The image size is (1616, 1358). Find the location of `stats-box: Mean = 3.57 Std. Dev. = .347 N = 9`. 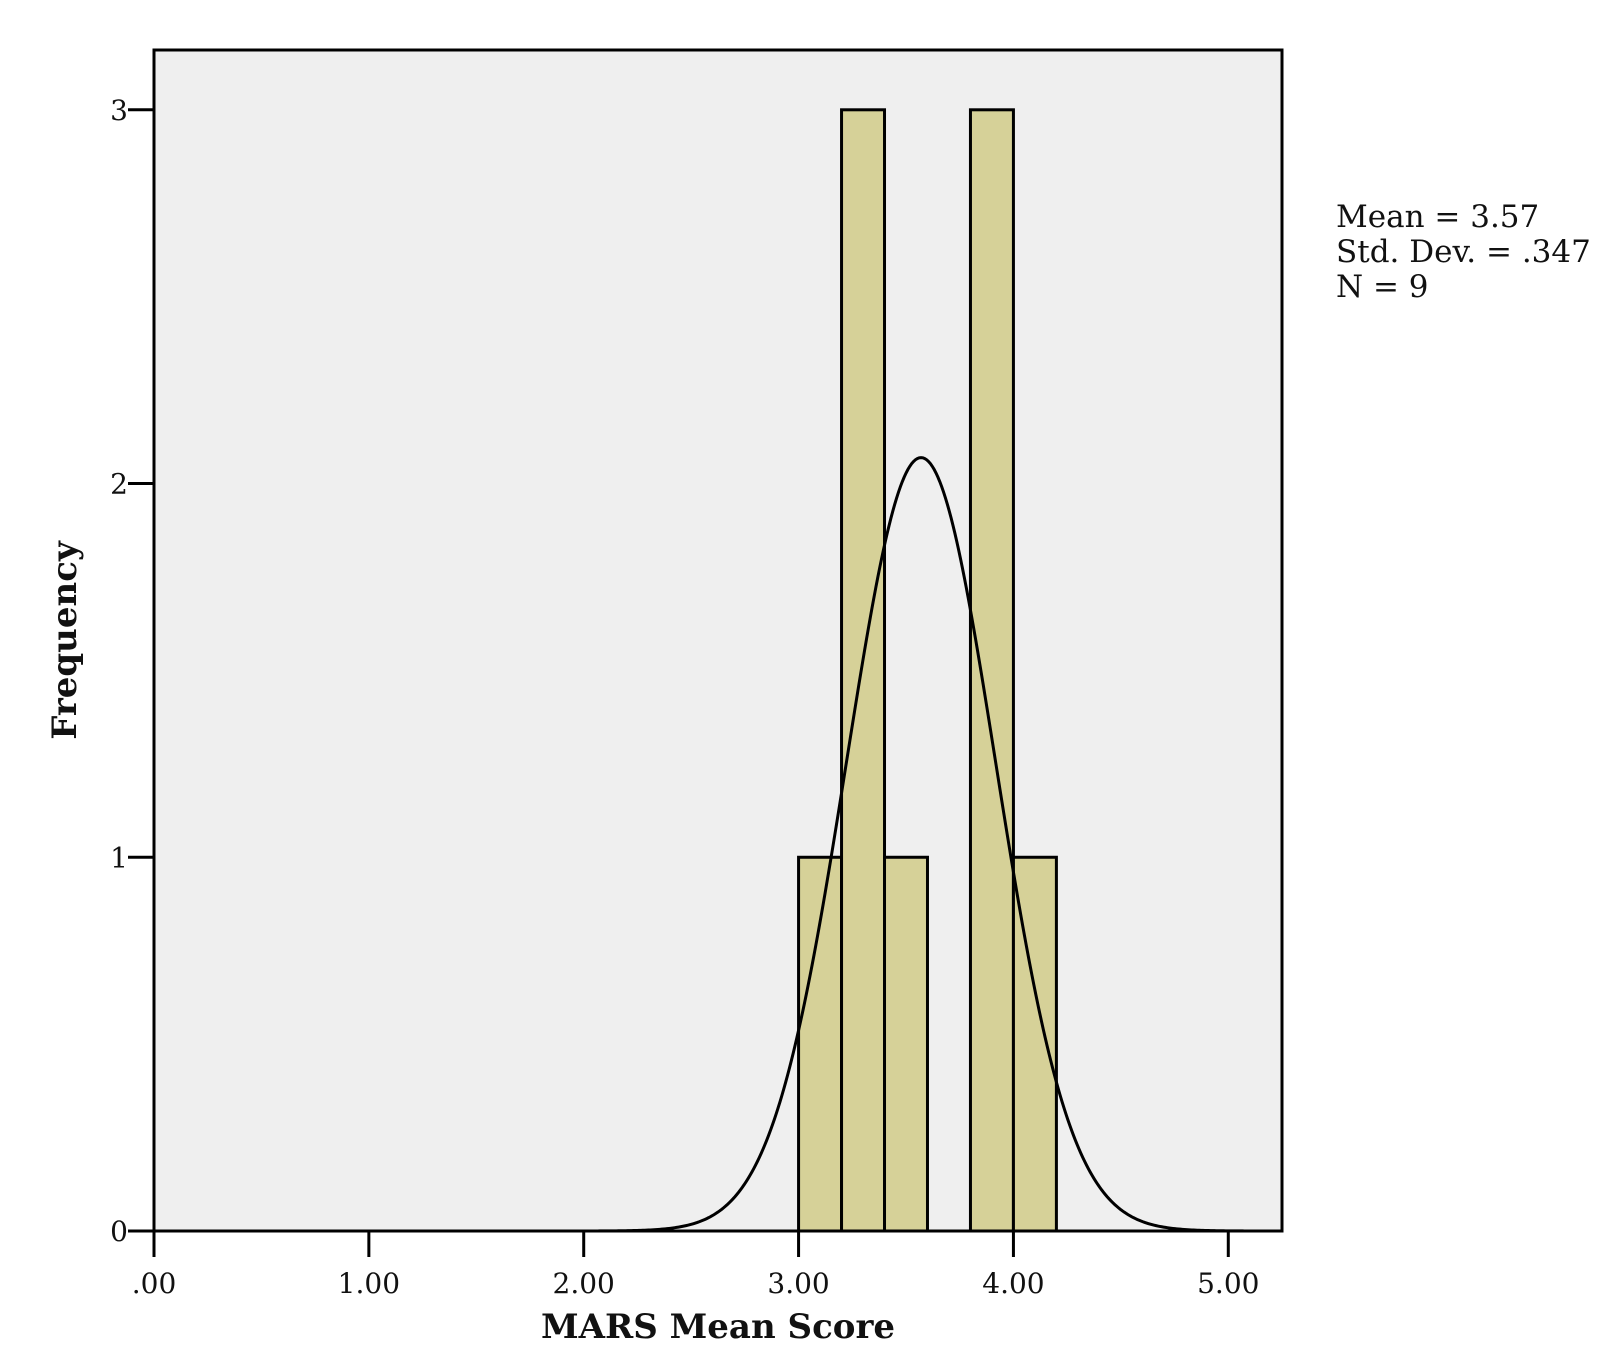

stats-box: Mean = 3.57 Std. Dev. = .347 N = 9 is located at coordinates (1463, 252).